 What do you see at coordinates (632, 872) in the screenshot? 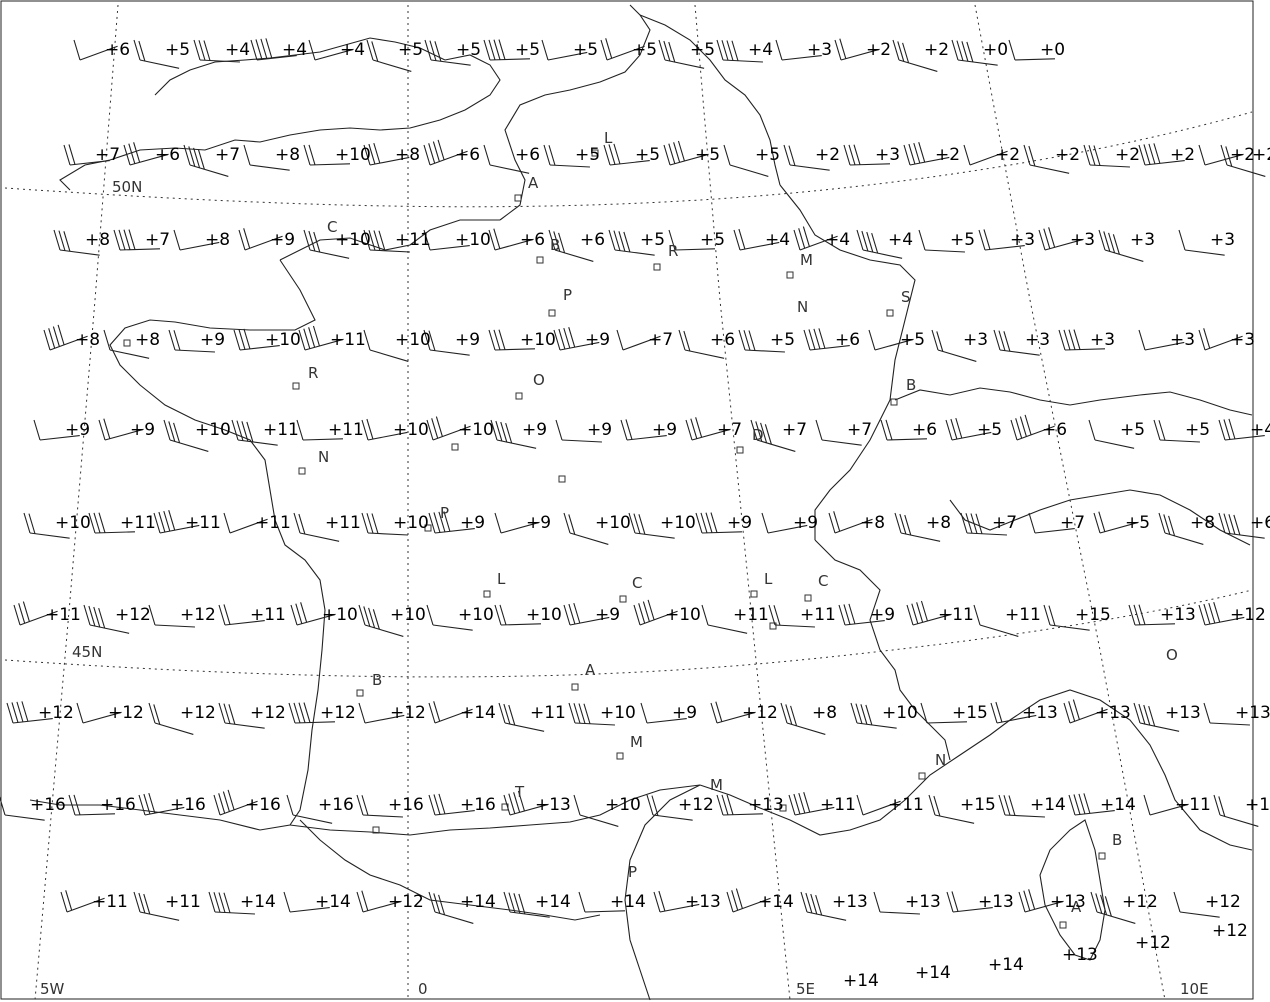
I see `city-letter: P` at bounding box center [632, 872].